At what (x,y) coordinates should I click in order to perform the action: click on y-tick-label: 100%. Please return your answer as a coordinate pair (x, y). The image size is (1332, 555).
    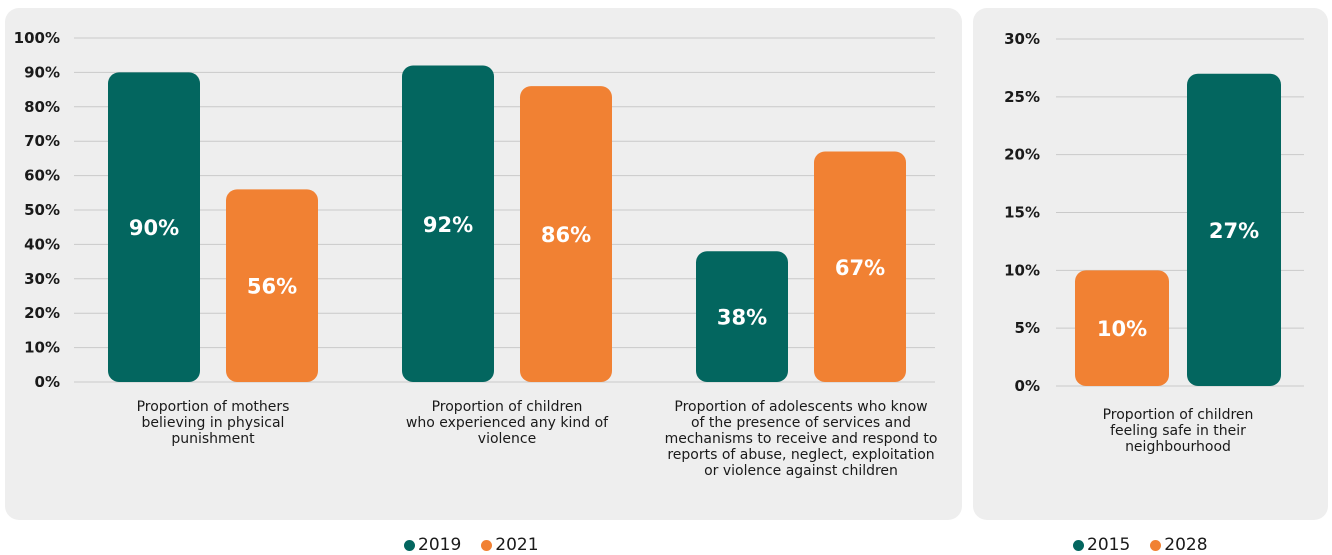
    Looking at the image, I should click on (37, 38).